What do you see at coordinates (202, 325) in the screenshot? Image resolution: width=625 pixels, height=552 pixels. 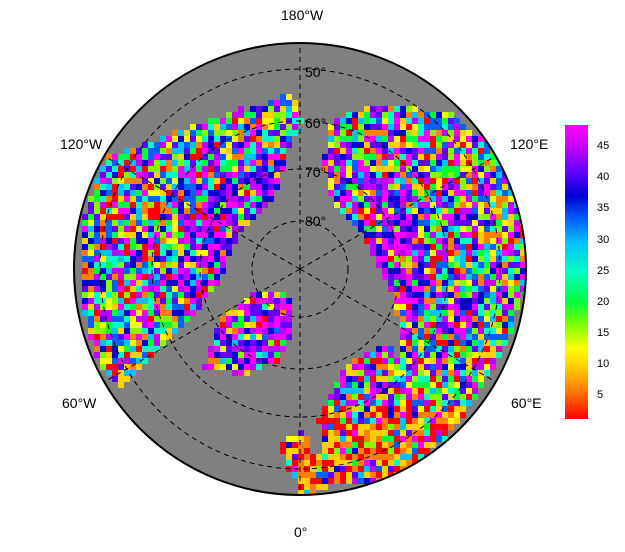 I see `meridian-60w` at bounding box center [202, 325].